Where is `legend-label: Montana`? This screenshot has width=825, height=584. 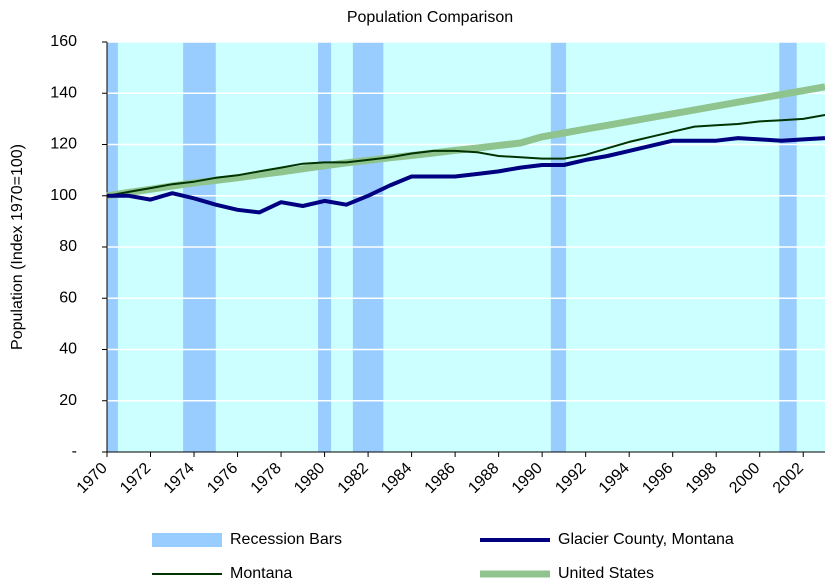
legend-label: Montana is located at coordinates (261, 573).